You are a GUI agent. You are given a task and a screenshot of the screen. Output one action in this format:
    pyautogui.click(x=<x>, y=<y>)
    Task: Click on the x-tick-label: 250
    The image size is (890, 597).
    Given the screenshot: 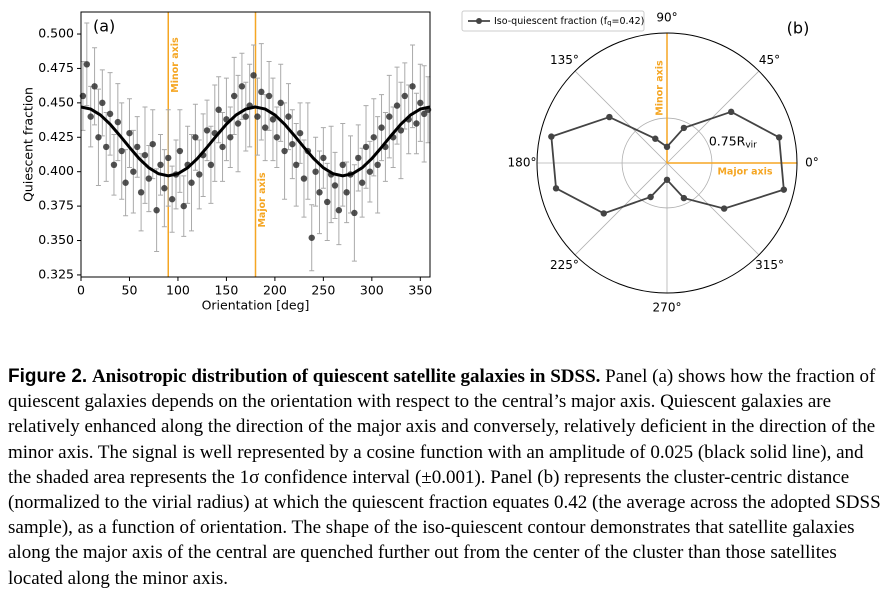 What is the action you would take?
    pyautogui.click(x=323, y=290)
    